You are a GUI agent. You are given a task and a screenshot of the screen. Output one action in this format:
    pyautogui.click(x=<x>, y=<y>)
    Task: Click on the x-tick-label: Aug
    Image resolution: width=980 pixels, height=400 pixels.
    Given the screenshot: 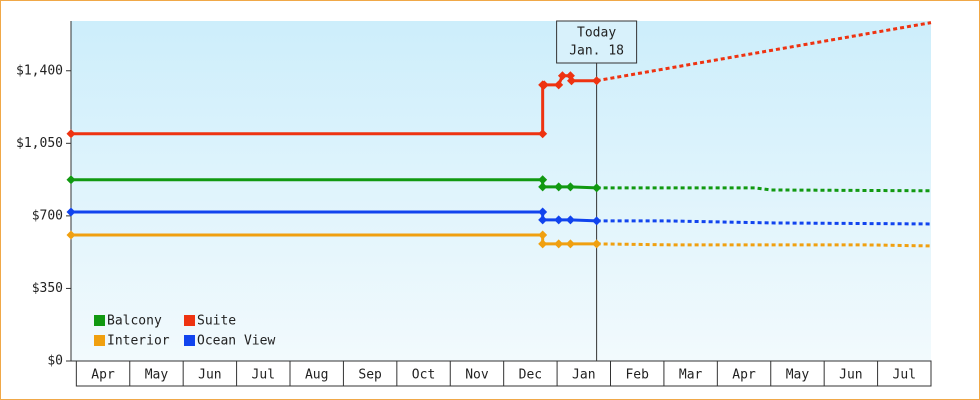 What is the action you would take?
    pyautogui.click(x=316, y=375)
    